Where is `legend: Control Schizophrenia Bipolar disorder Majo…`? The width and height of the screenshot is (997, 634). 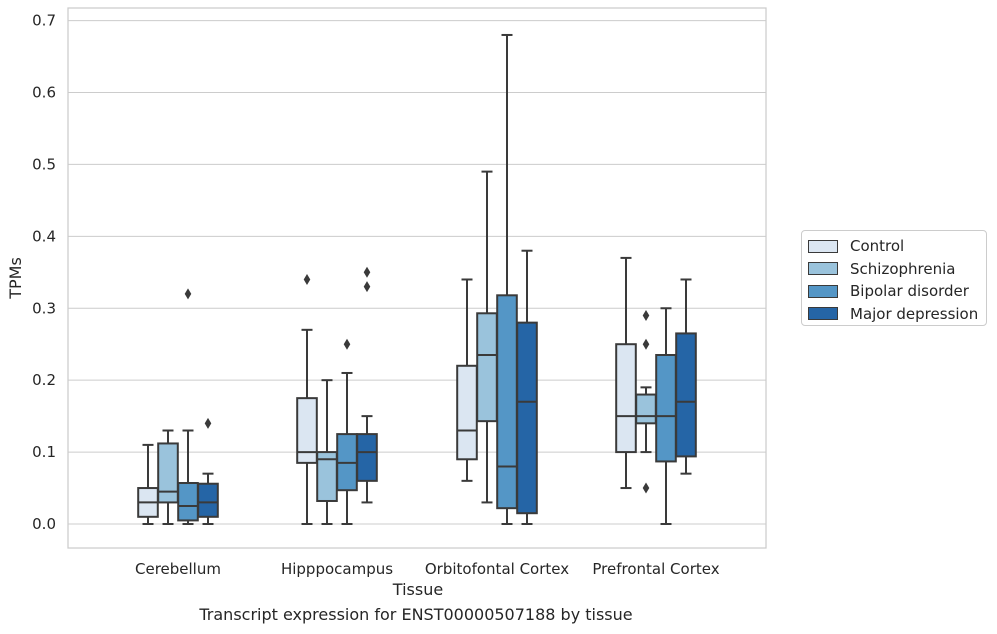 legend: Control Schizophrenia Bipolar disorder Majo… is located at coordinates (894, 278).